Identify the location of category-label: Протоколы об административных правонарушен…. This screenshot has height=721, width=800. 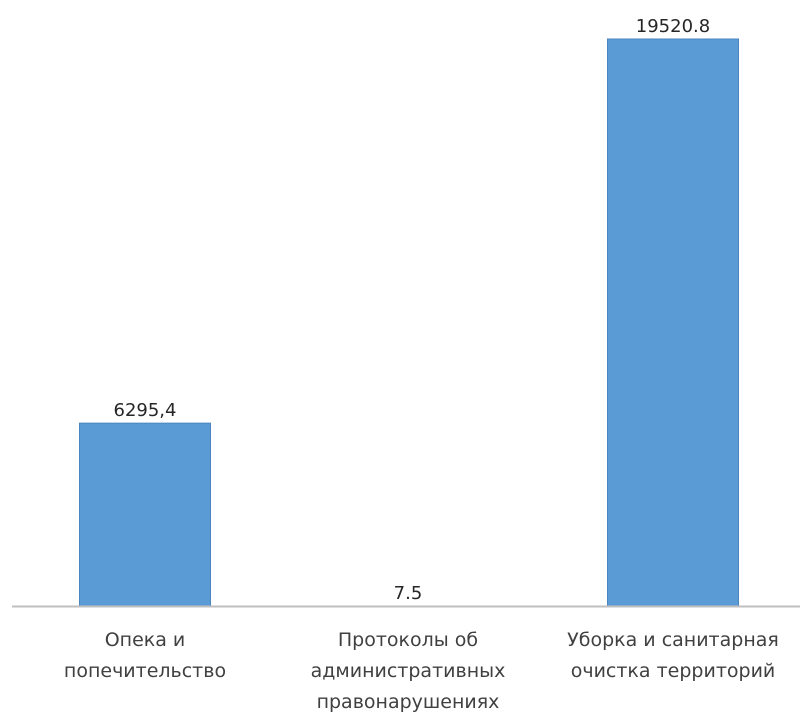
(408, 671).